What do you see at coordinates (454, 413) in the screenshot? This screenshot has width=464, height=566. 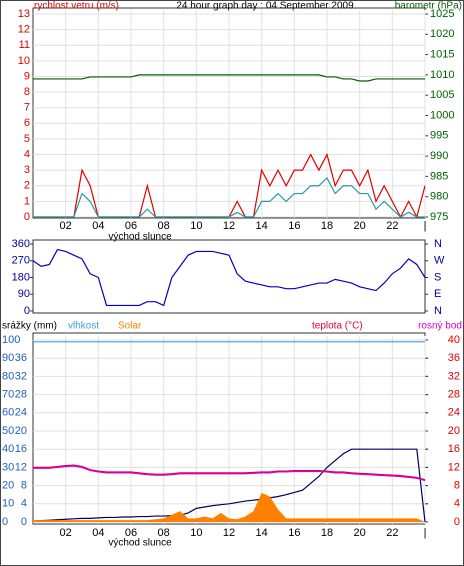 I see `y3-tick-label: 24` at bounding box center [454, 413].